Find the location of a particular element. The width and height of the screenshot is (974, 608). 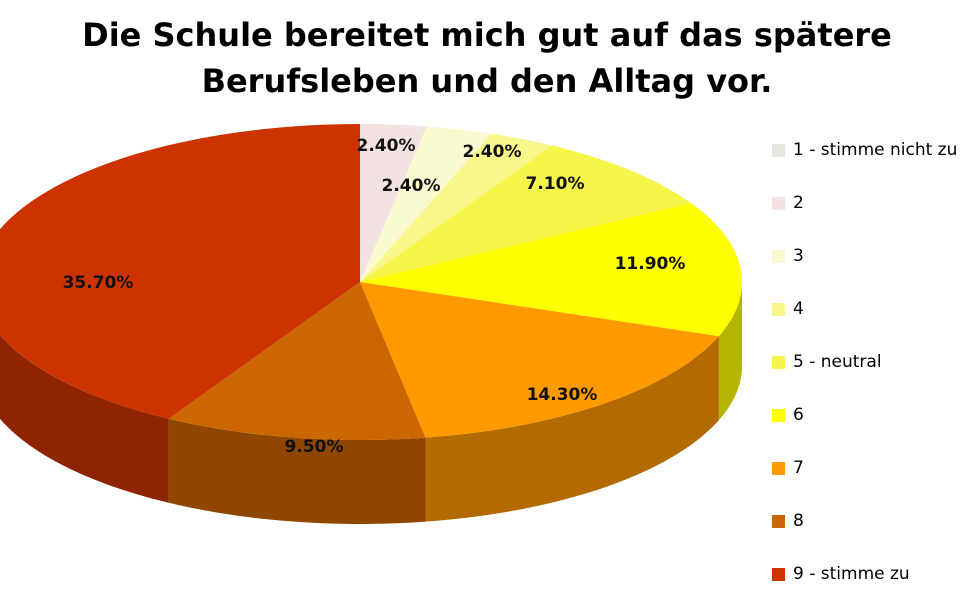

legend-label: 6 is located at coordinates (798, 415).